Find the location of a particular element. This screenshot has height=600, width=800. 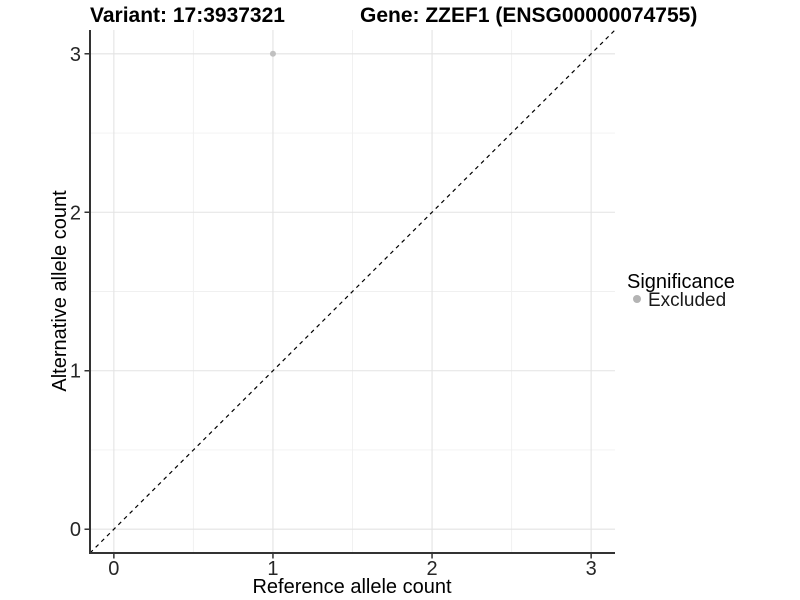

legend-title: Significance is located at coordinates (681, 282).